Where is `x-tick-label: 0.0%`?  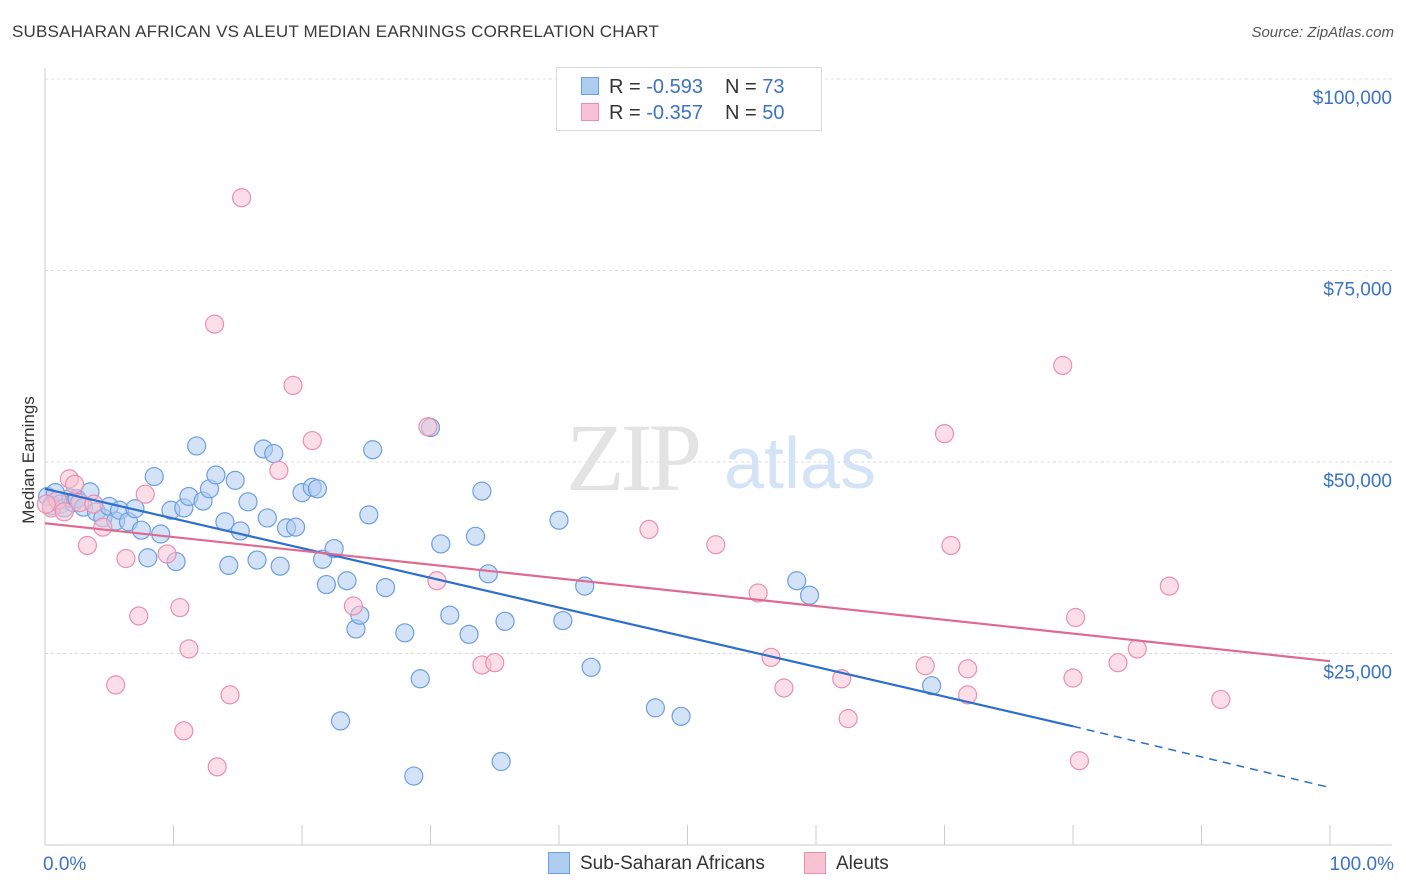
x-tick-label: 0.0% is located at coordinates (64, 864).